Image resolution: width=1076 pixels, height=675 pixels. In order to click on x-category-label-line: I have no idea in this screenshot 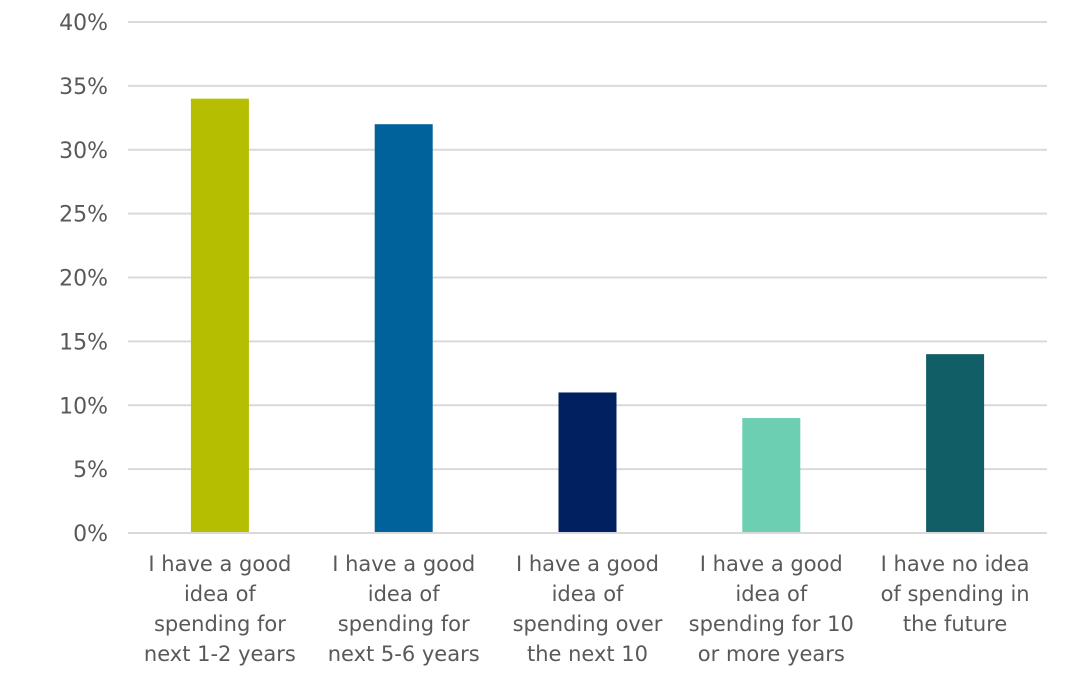, I will do `click(955, 564)`.